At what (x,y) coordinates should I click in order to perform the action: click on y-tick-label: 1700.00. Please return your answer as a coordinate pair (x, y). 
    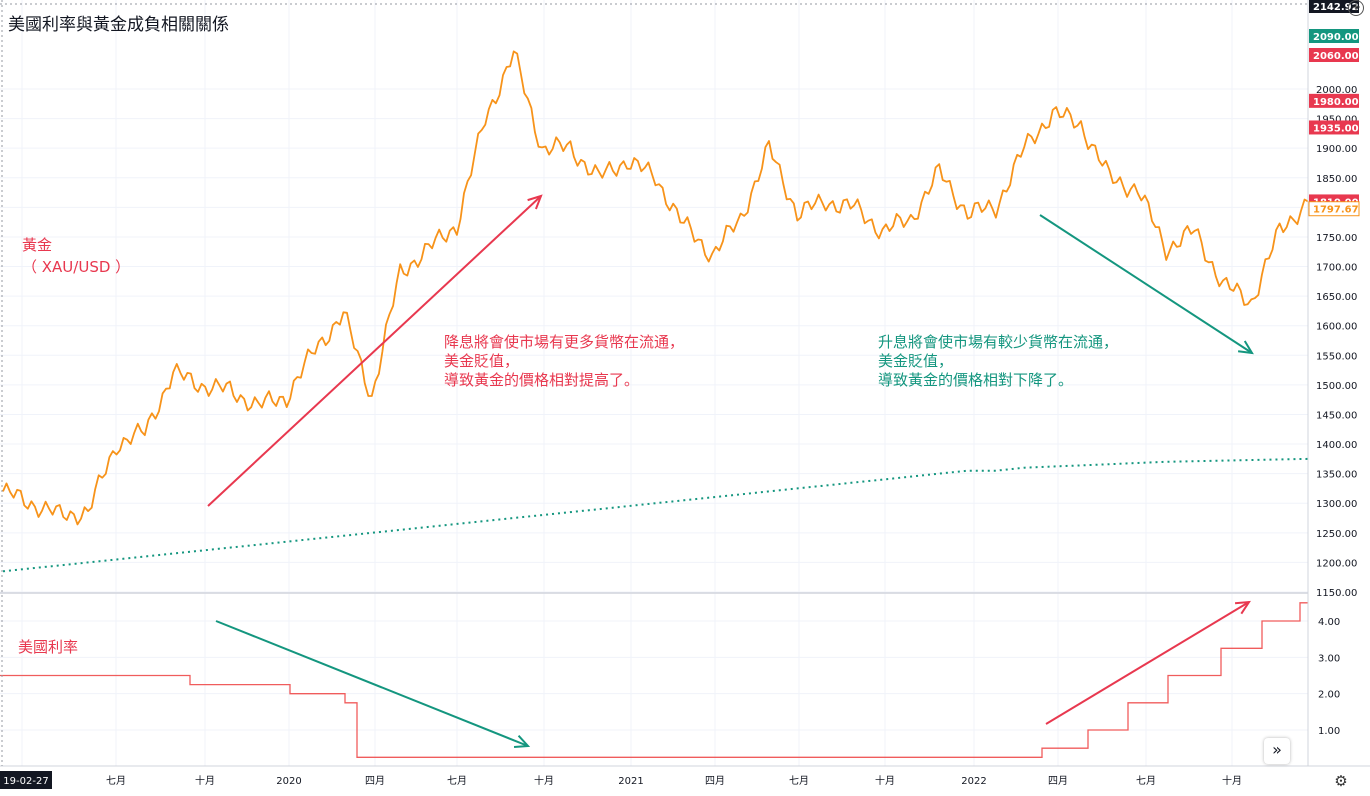
    Looking at the image, I should click on (1336, 268).